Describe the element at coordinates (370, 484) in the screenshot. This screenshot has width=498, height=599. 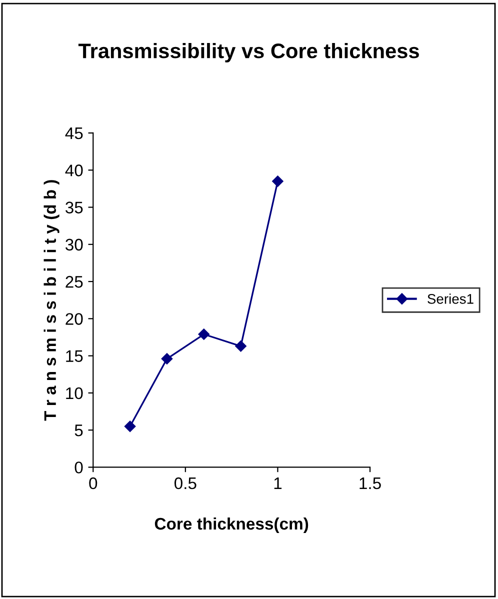
I see `x-tick-label: 1.5` at that location.